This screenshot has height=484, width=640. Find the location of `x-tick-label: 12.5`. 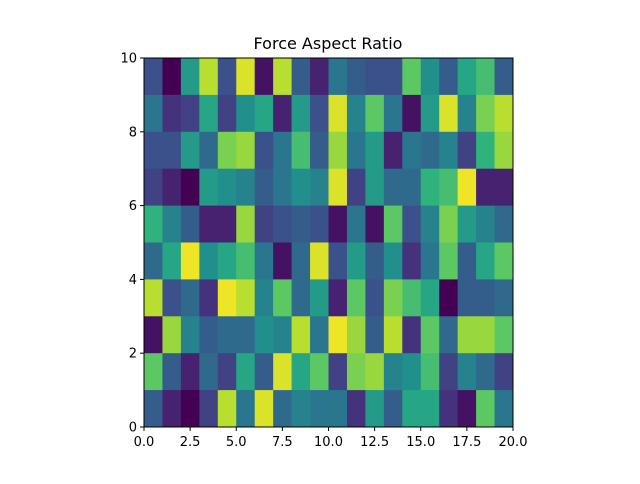

x-tick-label: 12.5 is located at coordinates (374, 442).